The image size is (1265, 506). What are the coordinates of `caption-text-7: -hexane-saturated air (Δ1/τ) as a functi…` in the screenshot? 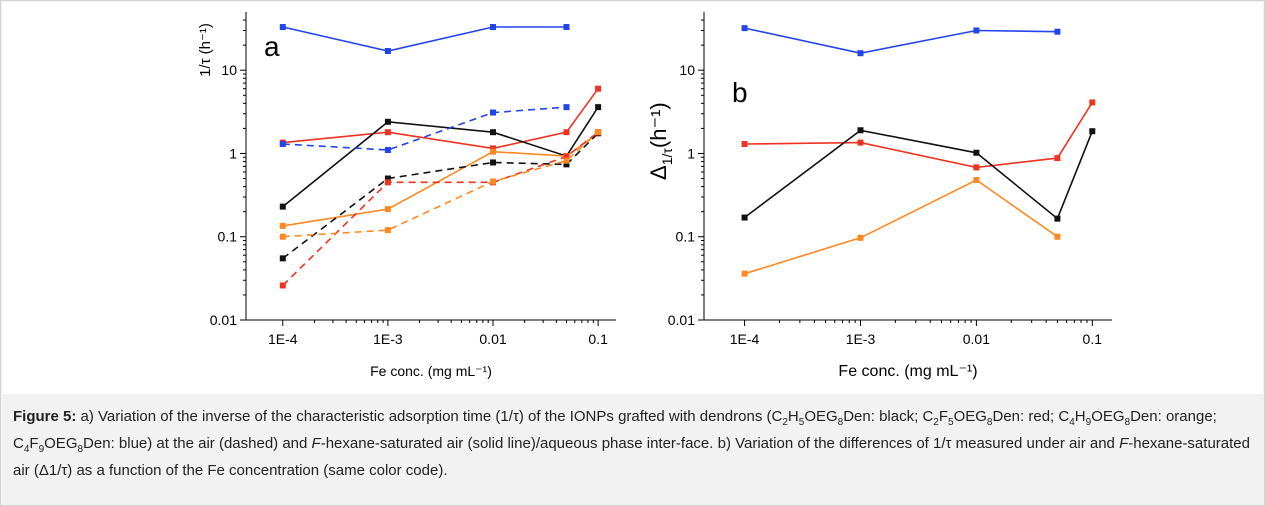 It's located at (631, 457).